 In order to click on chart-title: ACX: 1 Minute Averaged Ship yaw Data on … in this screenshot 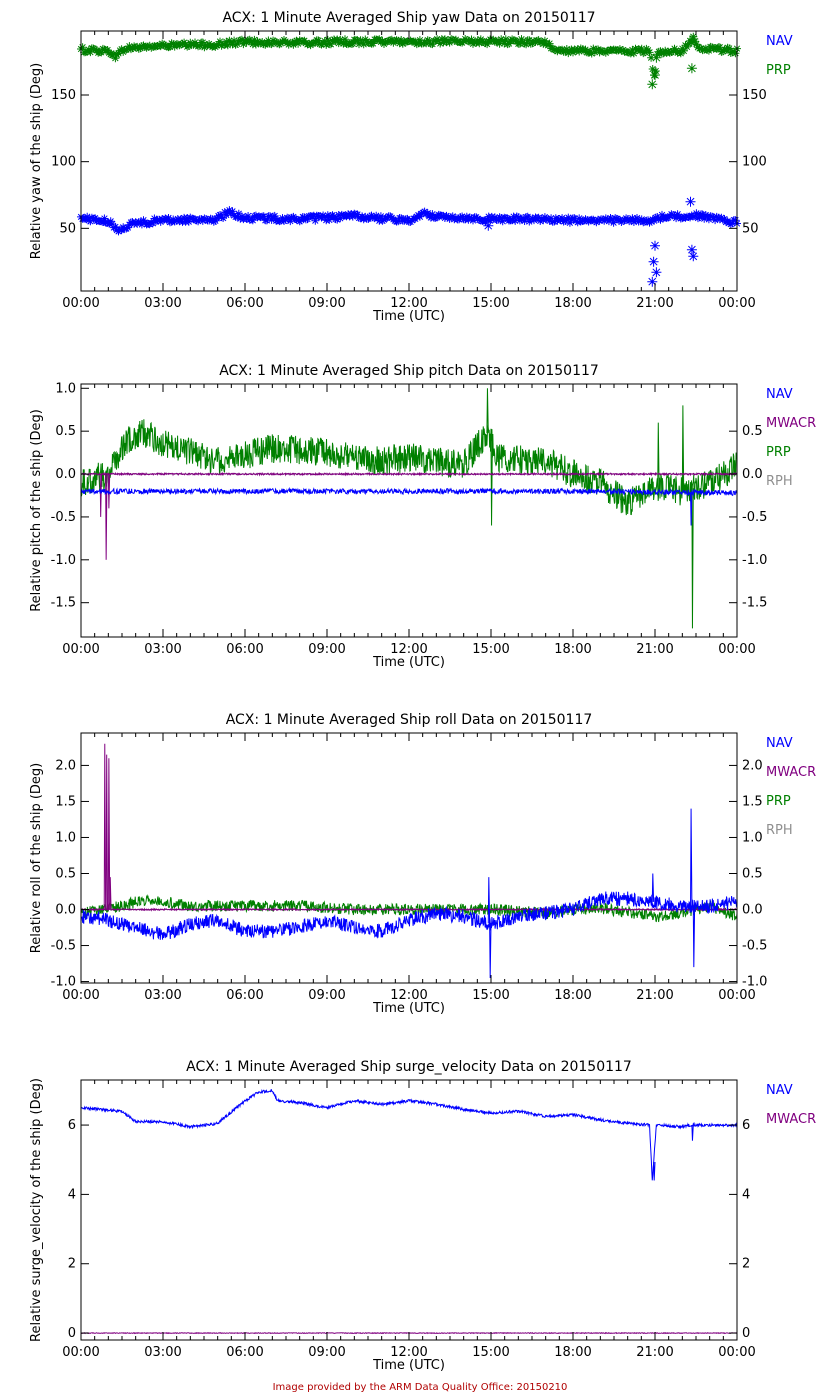, I will do `click(408, 18)`.